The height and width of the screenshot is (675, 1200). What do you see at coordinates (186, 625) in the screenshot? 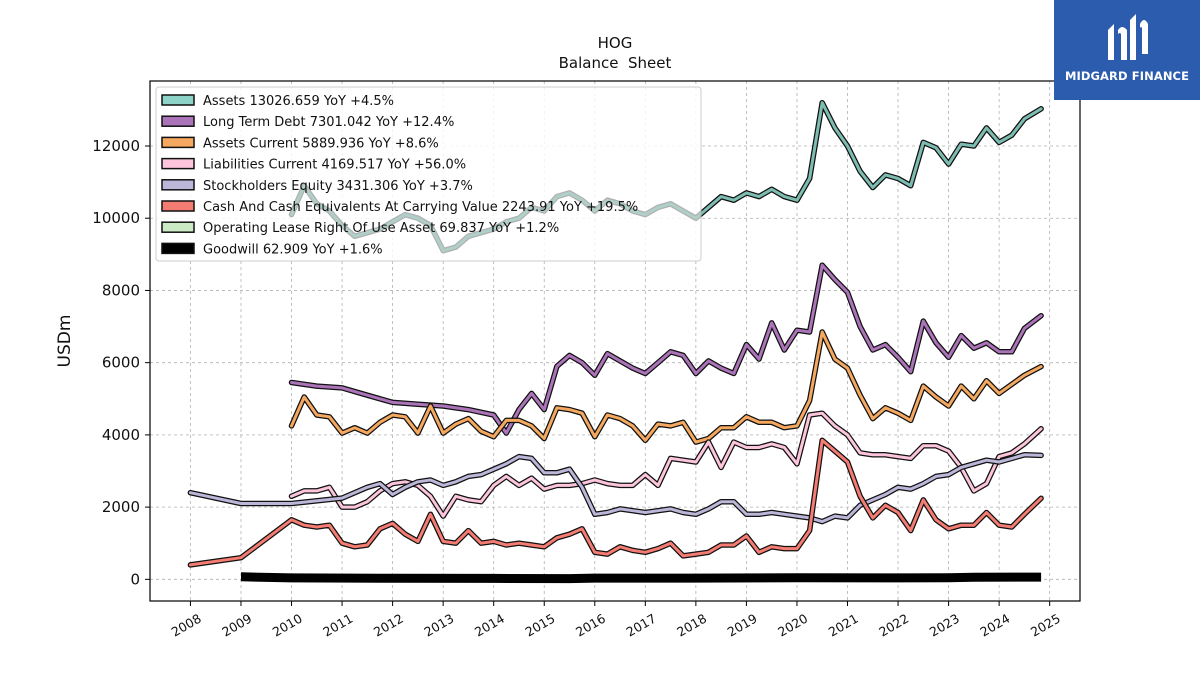
I see `x-tick-label: 2008` at bounding box center [186, 625].